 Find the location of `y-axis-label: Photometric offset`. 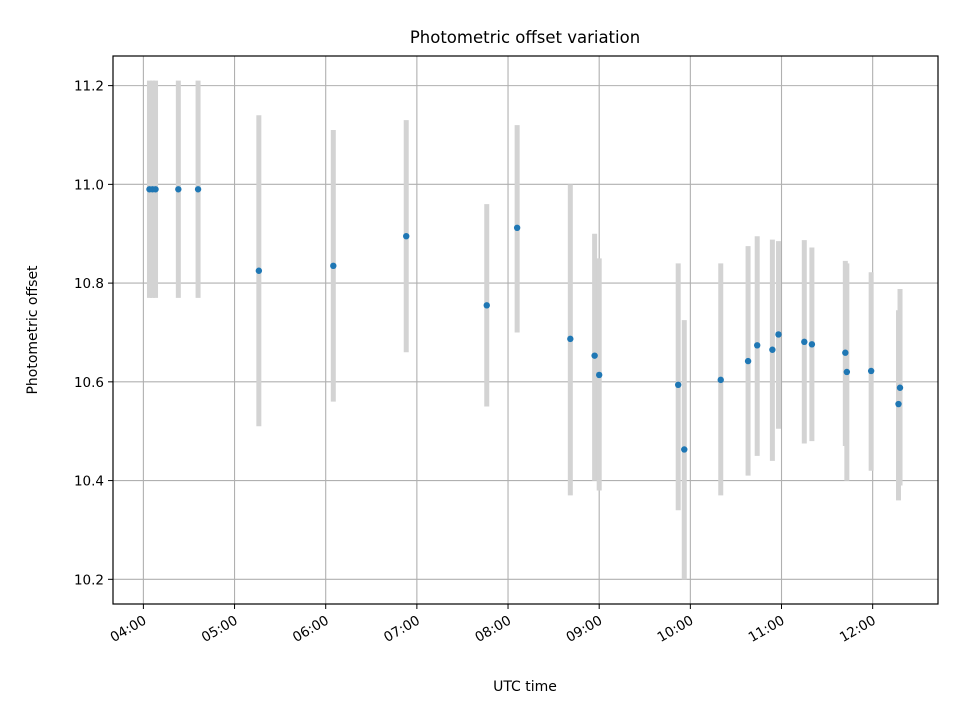

y-axis-label: Photometric offset is located at coordinates (33, 330).